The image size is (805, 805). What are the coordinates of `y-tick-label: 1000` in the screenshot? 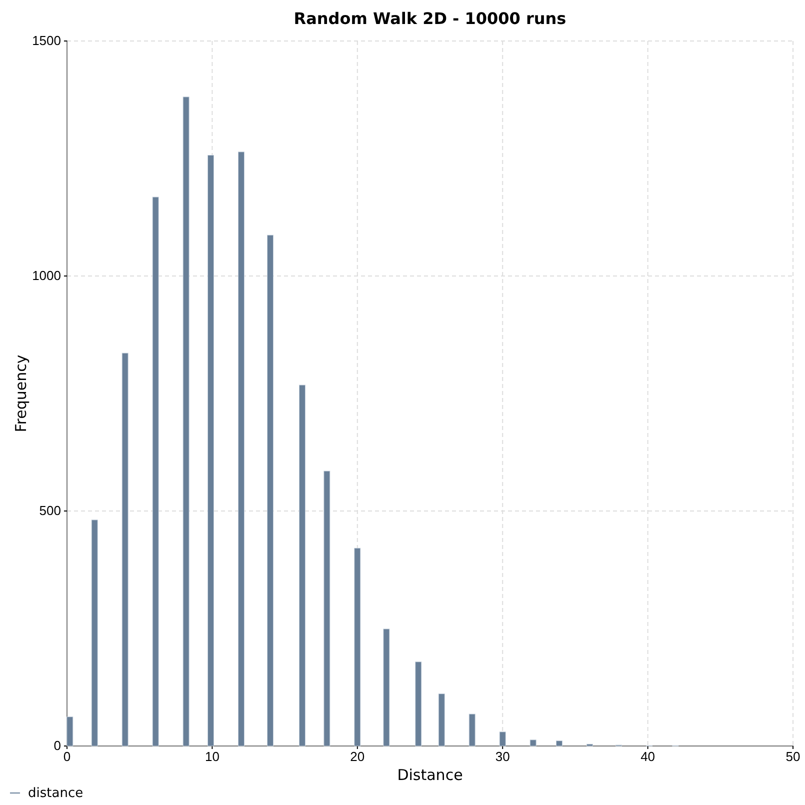 It's located at (46, 276).